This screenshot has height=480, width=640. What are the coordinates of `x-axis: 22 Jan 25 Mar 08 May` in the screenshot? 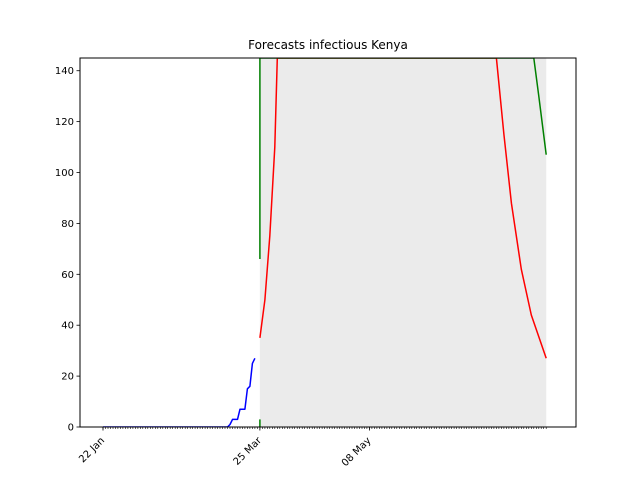 It's located at (225, 448).